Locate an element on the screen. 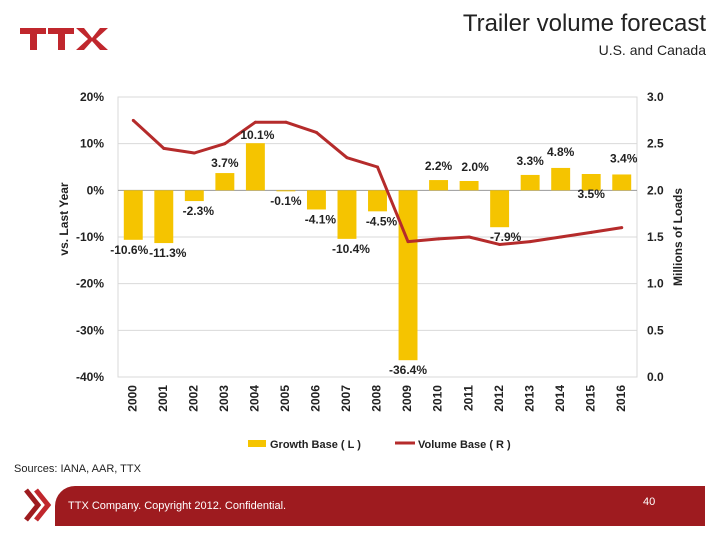 Image resolution: width=720 pixels, height=540 pixels. x-tick-label: 2013 is located at coordinates (529, 398).